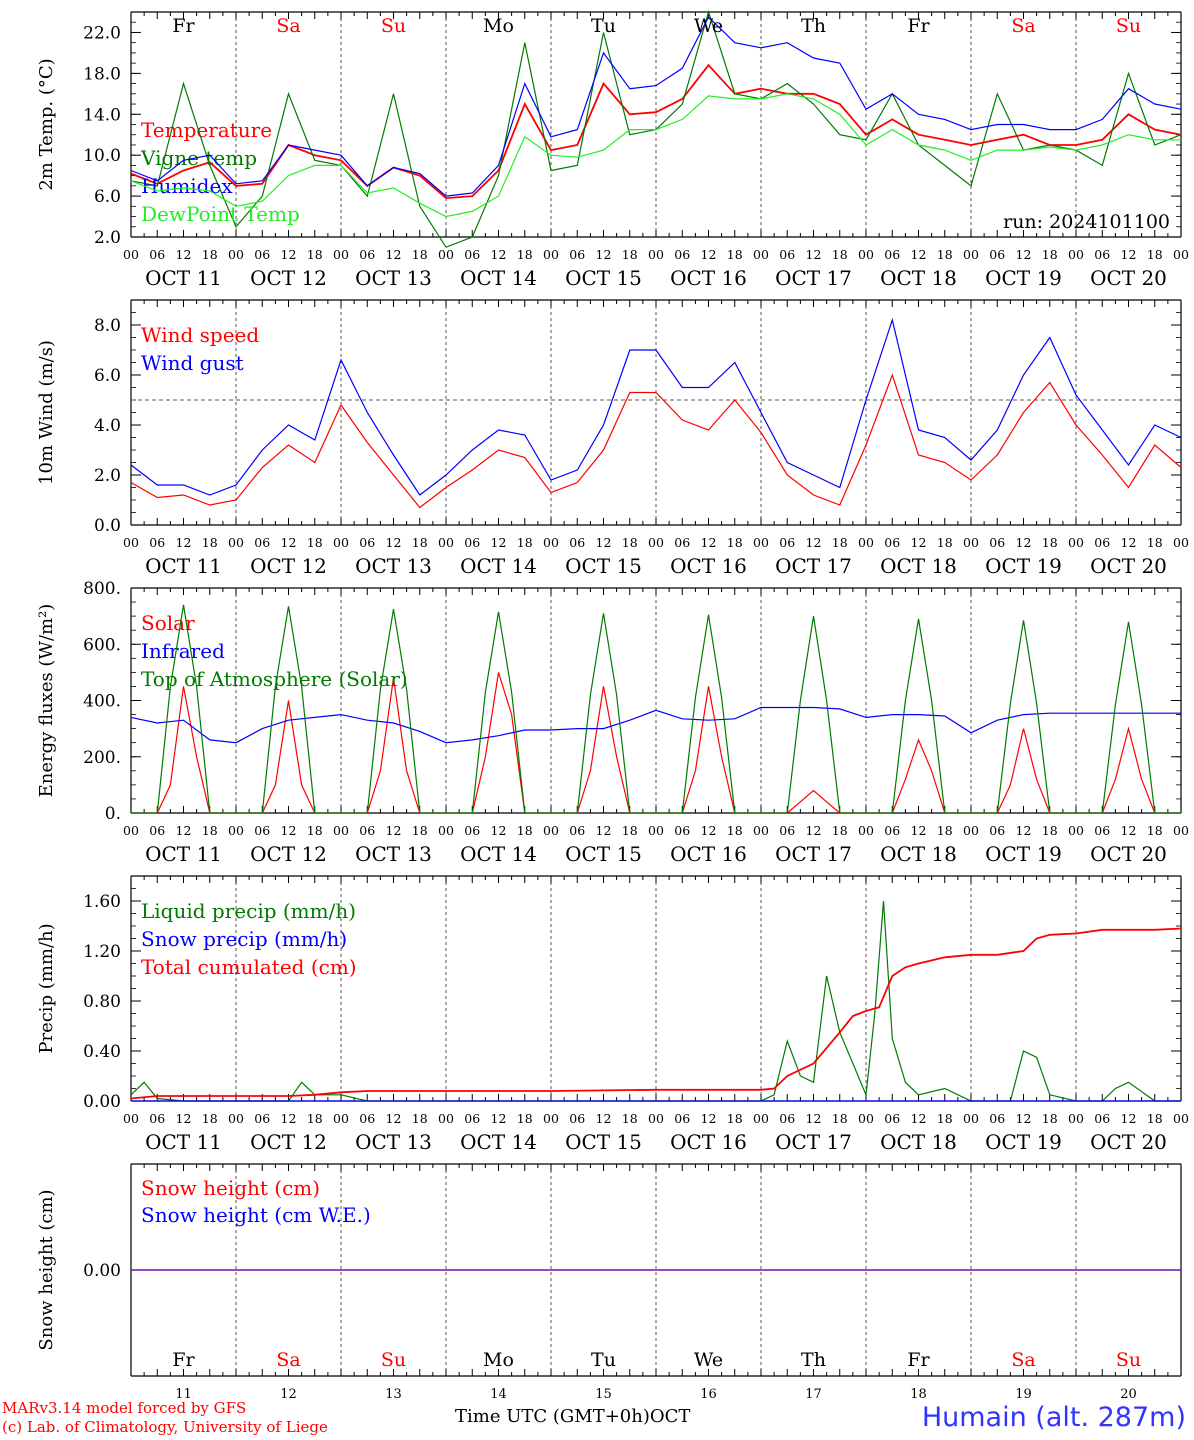 The width and height of the screenshot is (1194, 1440). Describe the element at coordinates (46, 988) in the screenshot. I see `y-axis-label: Precip (mm/h)` at that location.